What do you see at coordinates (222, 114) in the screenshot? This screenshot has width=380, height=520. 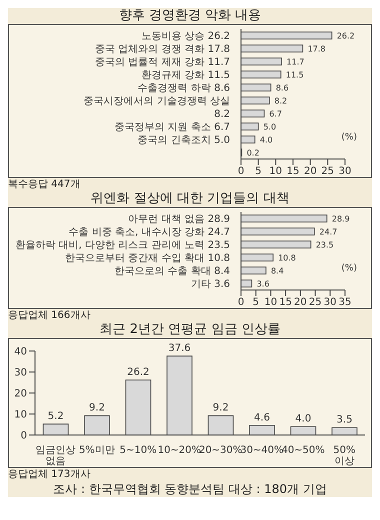 I see `y-tick-label: 8.2` at bounding box center [222, 114].